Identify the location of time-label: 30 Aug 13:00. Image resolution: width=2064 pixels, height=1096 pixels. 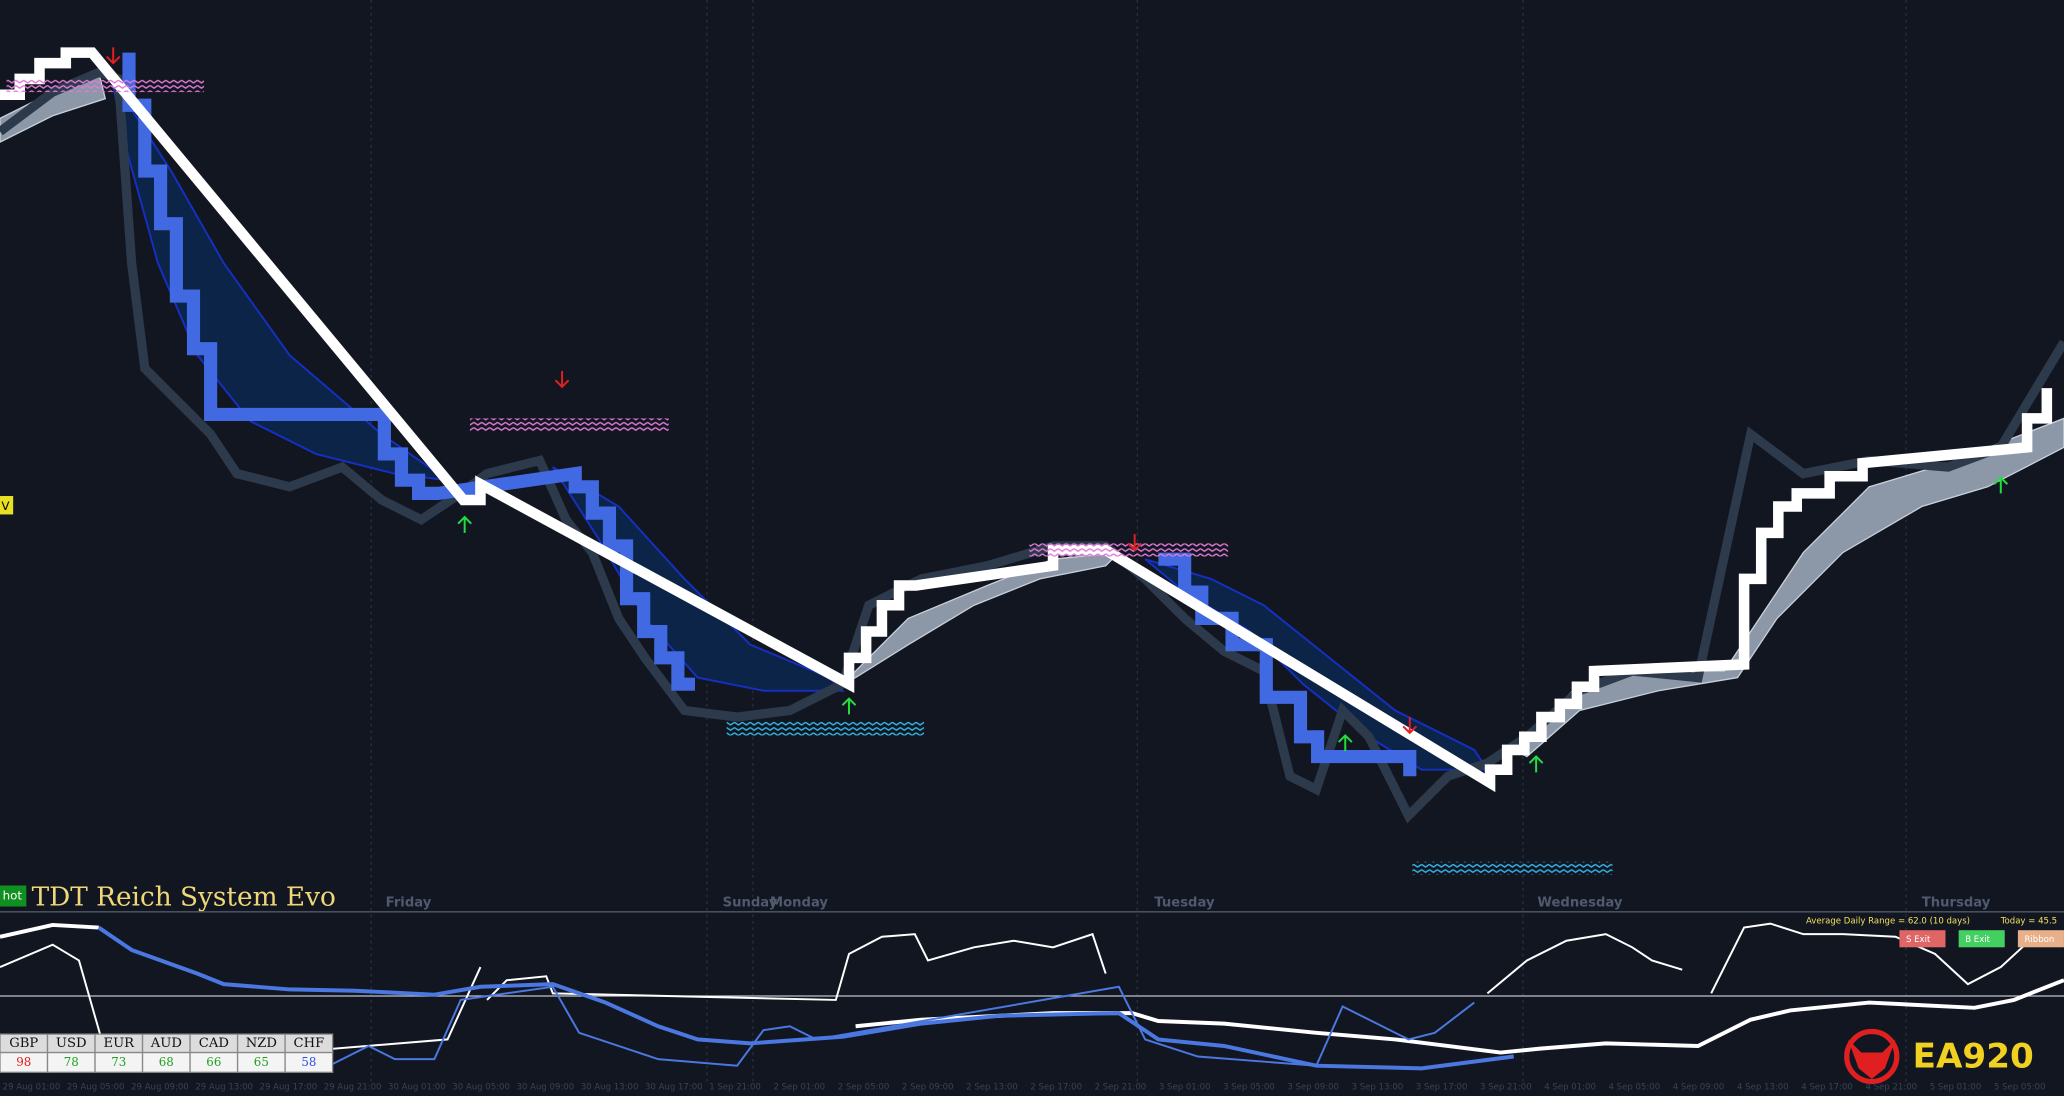
(610, 1087).